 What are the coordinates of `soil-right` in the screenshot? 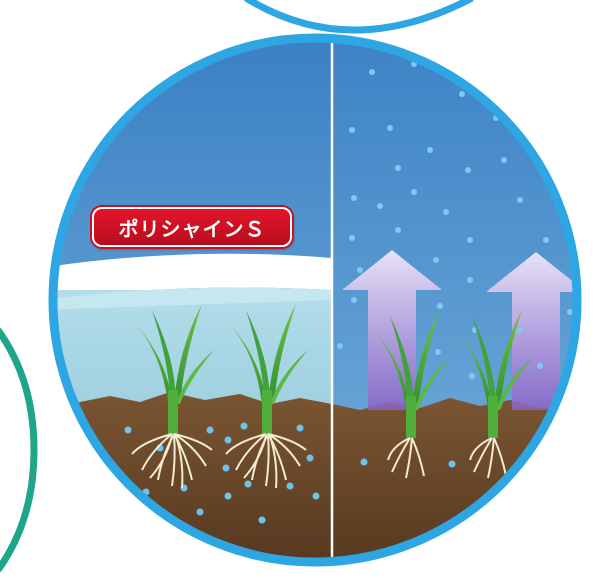 It's located at (454, 480).